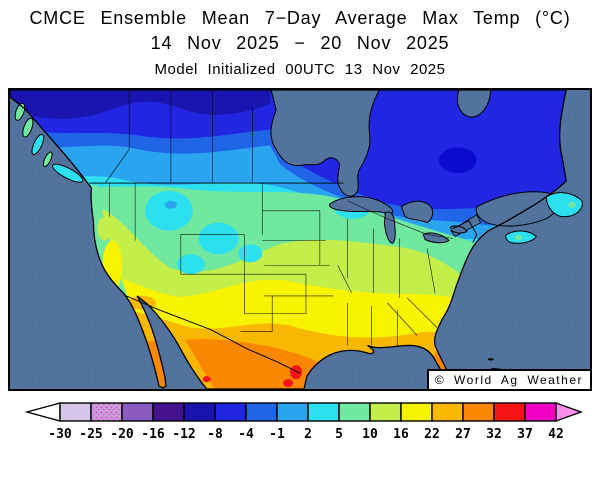 This screenshot has width=600, height=486. I want to click on ne-mexico-hot-spot, so click(288, 383).